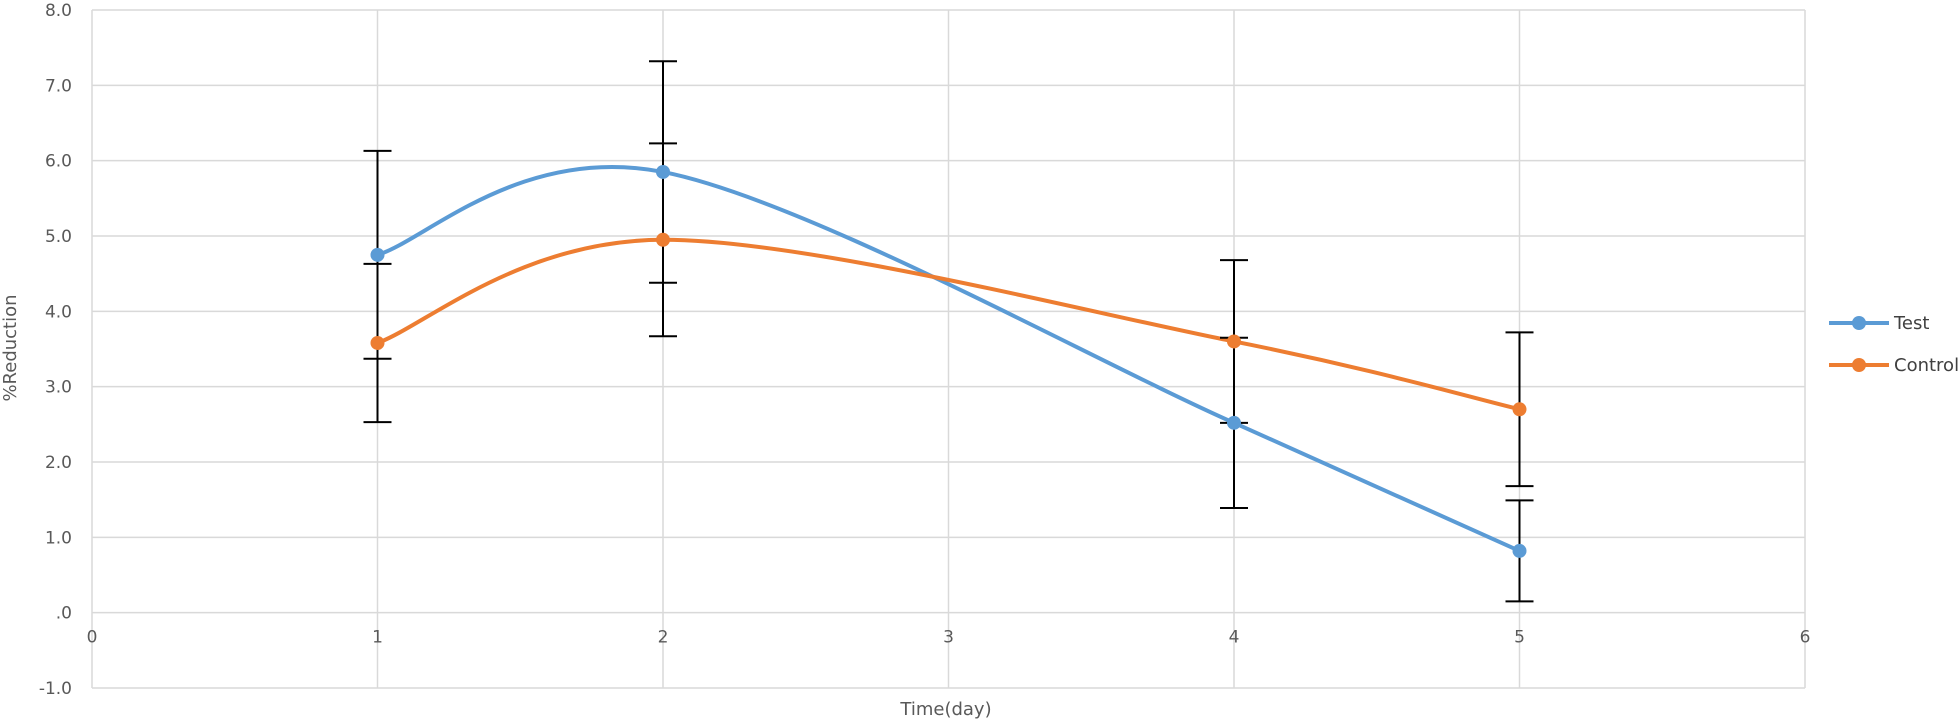 The width and height of the screenshot is (1960, 722). I want to click on legend-item-test: Test, so click(1879, 323).